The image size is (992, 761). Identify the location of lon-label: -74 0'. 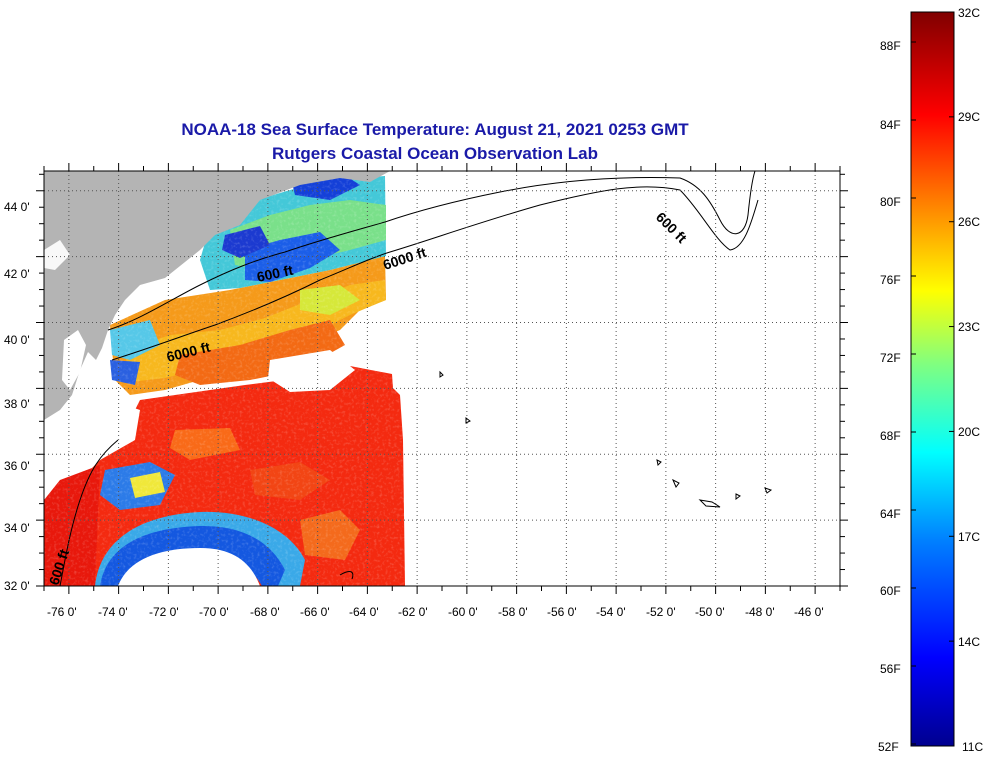
(113, 612).